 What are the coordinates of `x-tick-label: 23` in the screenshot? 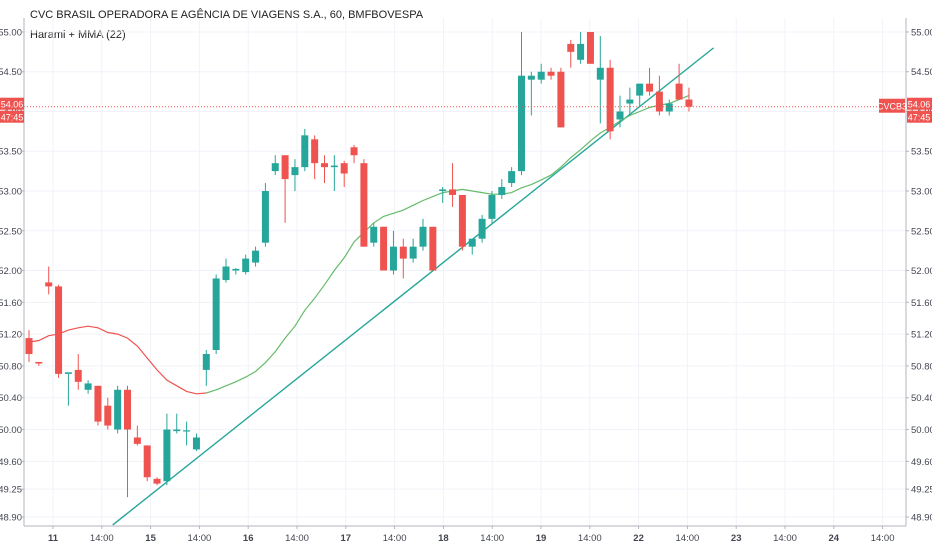 It's located at (736, 538).